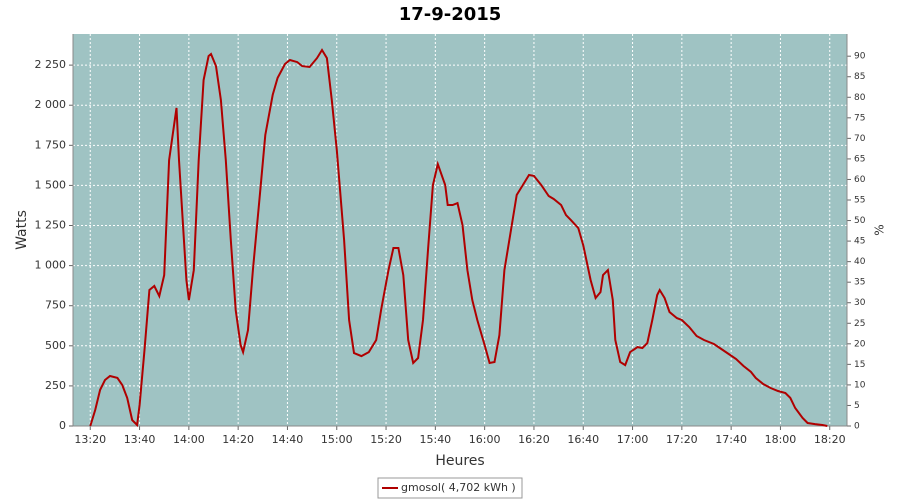  I want to click on x-tick-label: 18:20, so click(830, 439).